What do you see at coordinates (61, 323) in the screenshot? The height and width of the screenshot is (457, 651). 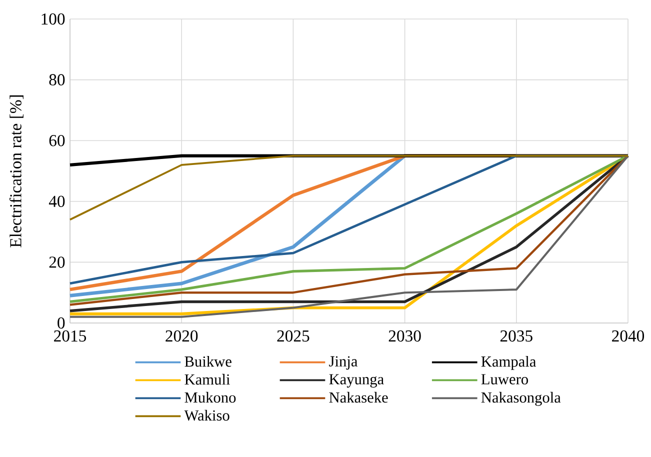 I see `y-tick-label: 0` at bounding box center [61, 323].